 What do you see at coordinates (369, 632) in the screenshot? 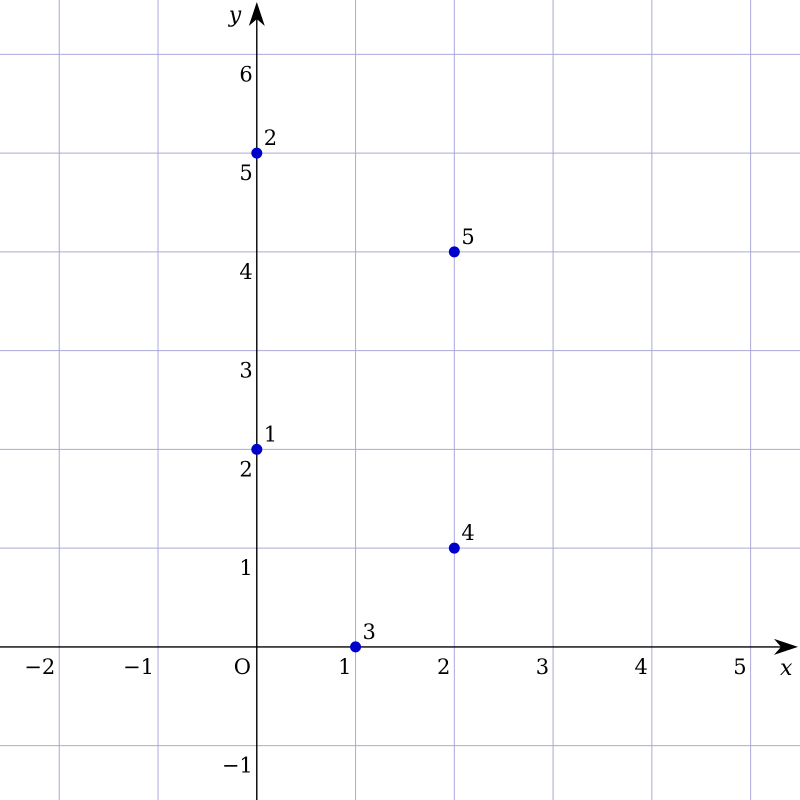
I see `data-point-label: 3` at bounding box center [369, 632].